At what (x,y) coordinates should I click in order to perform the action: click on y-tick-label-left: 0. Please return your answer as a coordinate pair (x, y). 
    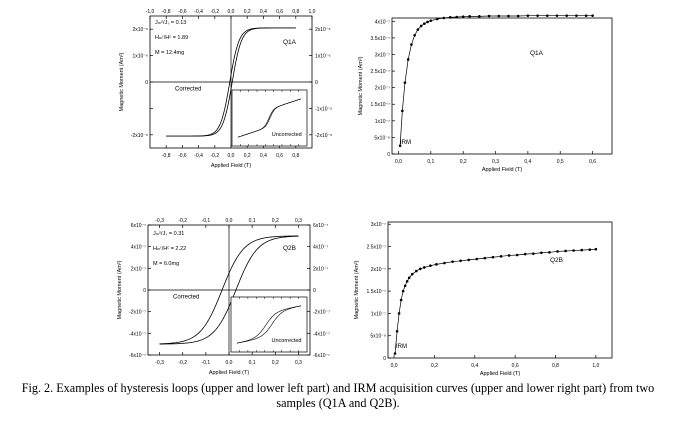
    Looking at the image, I should click on (144, 291).